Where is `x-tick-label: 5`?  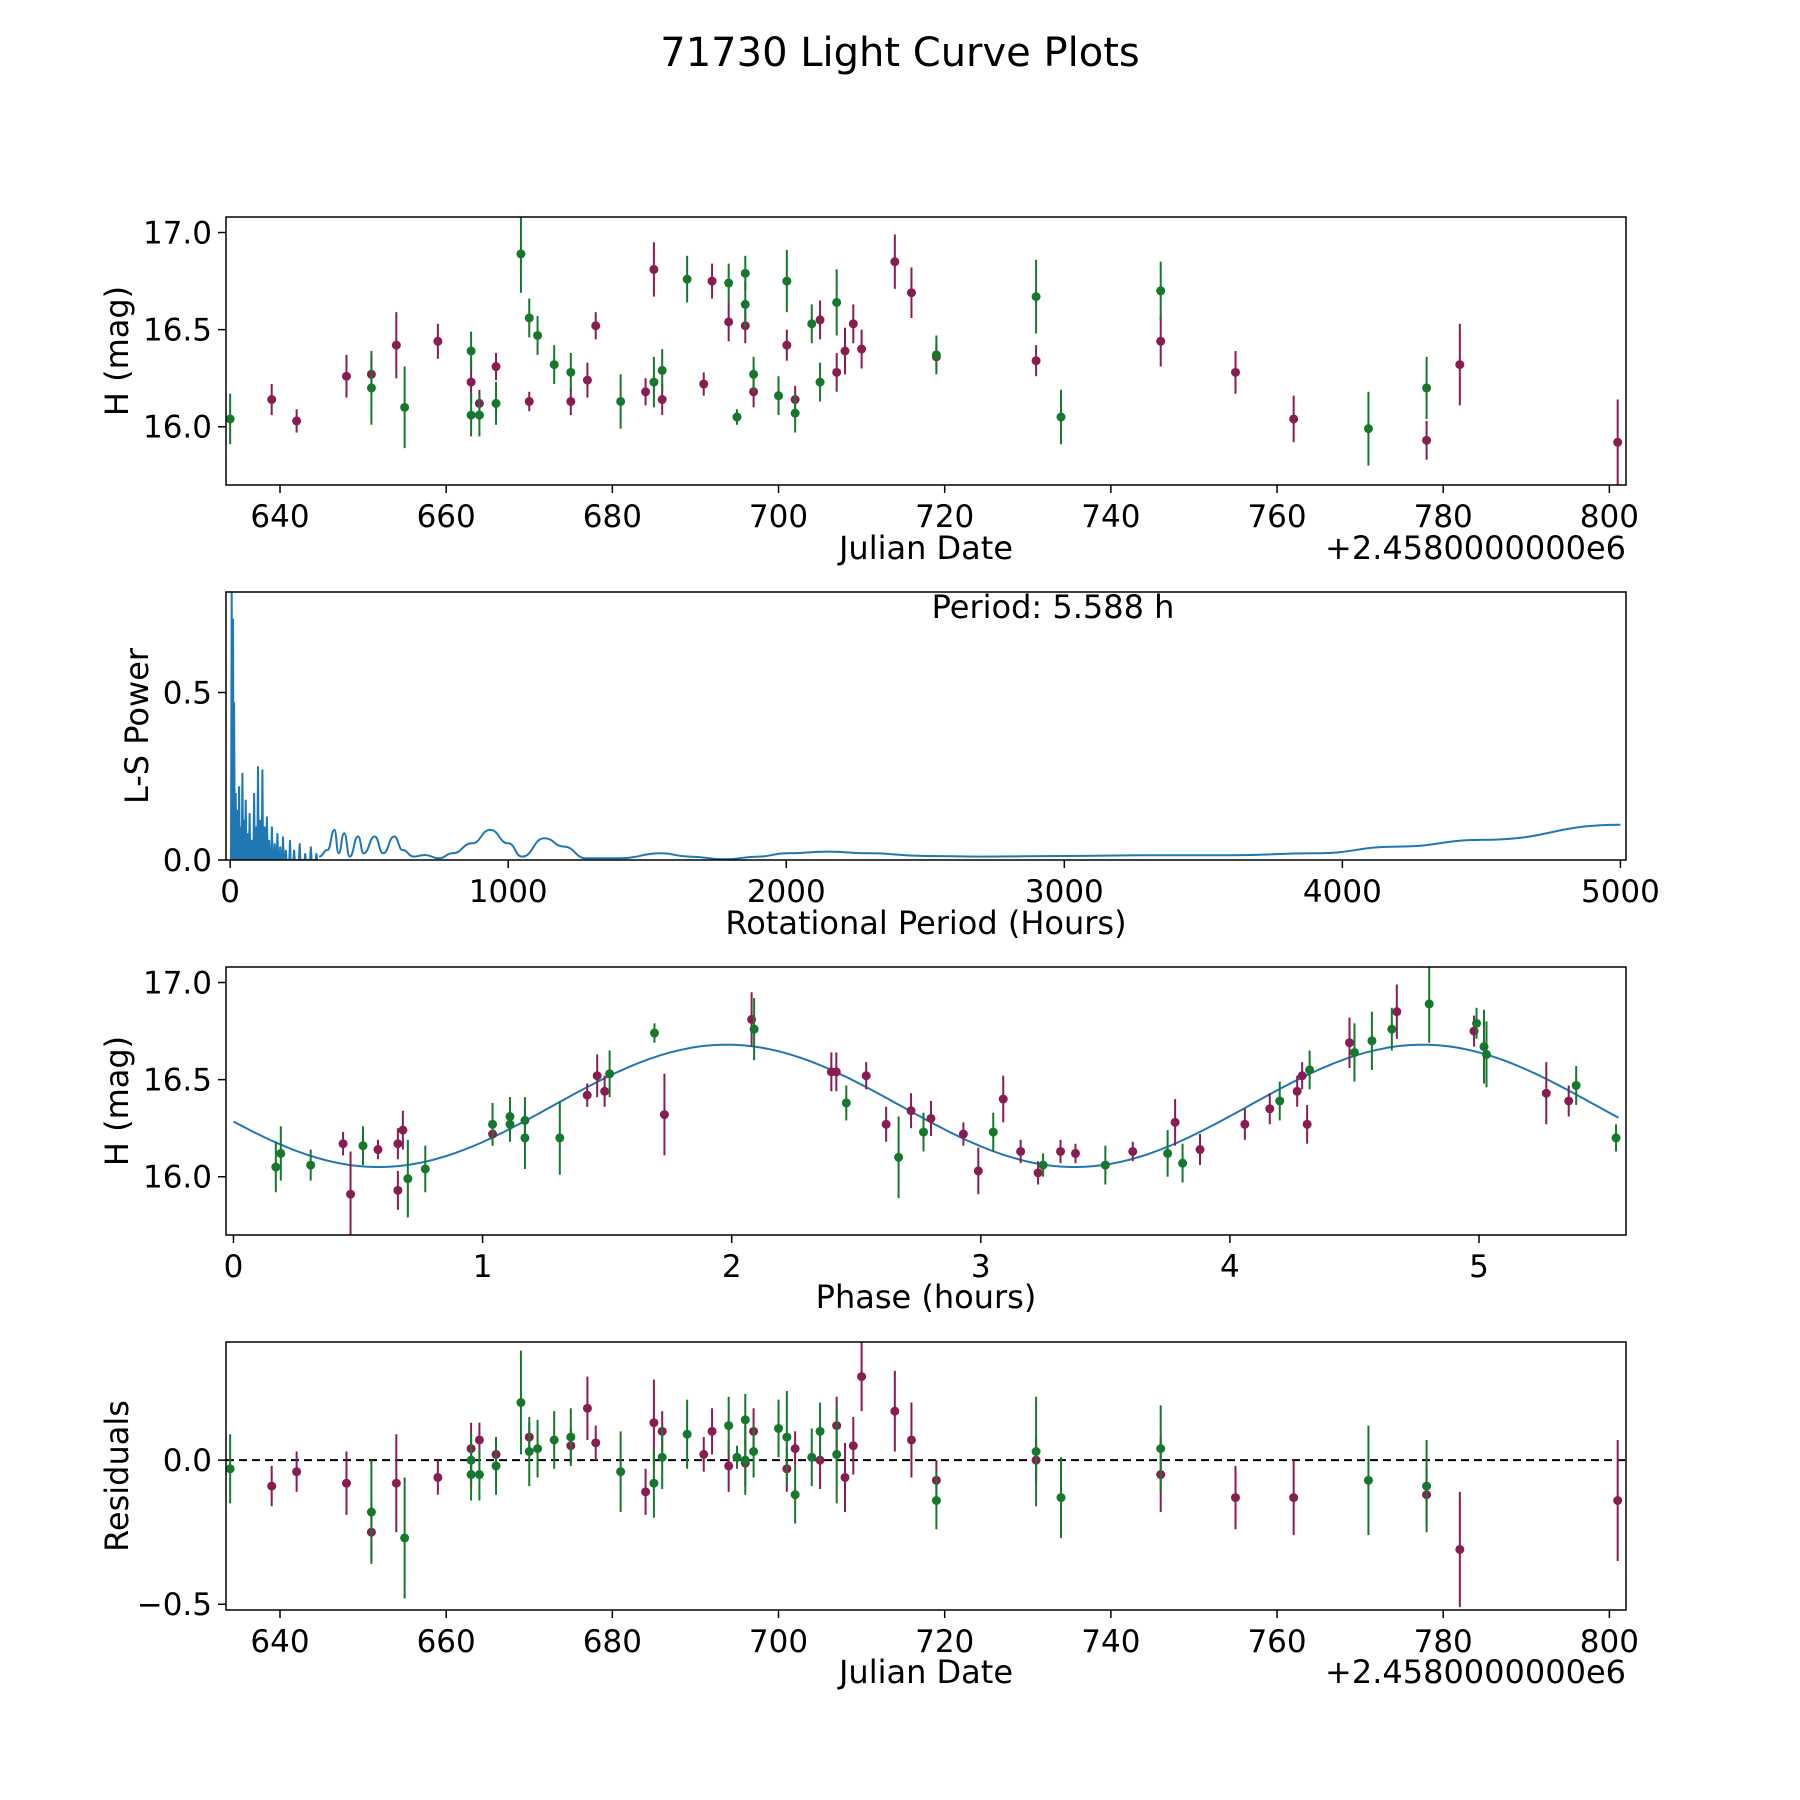
x-tick-label: 5 is located at coordinates (1479, 1267).